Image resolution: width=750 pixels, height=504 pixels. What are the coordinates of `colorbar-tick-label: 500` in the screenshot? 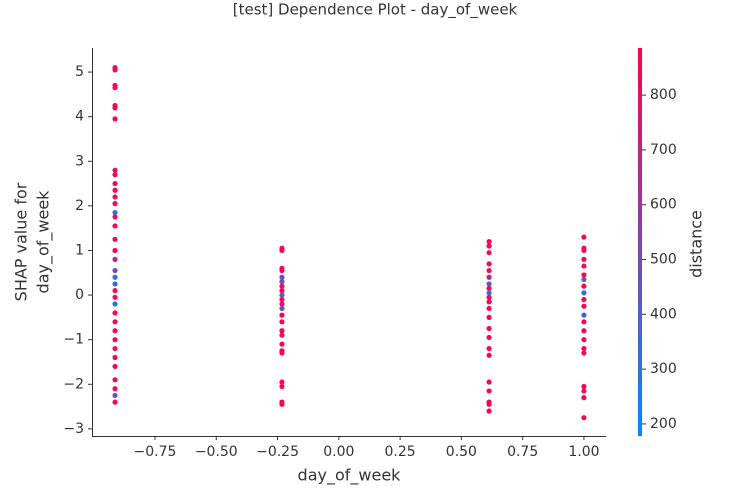 It's located at (663, 260).